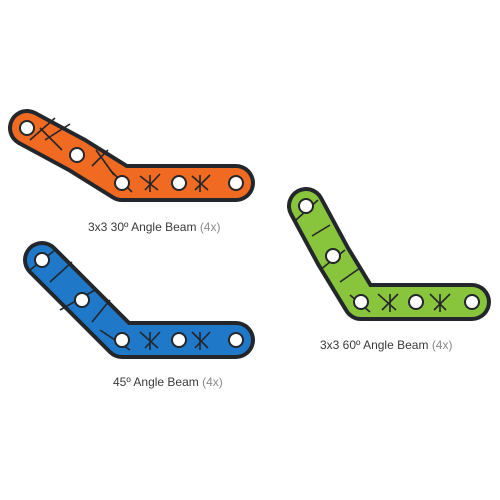 The height and width of the screenshot is (500, 500). Describe the element at coordinates (156, 382) in the screenshot. I see `part-label: 45º Angle Beam` at that location.